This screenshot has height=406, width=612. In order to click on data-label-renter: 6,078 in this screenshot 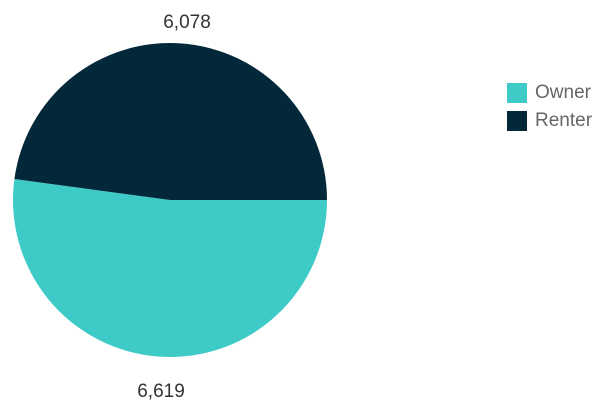, I will do `click(187, 22)`.